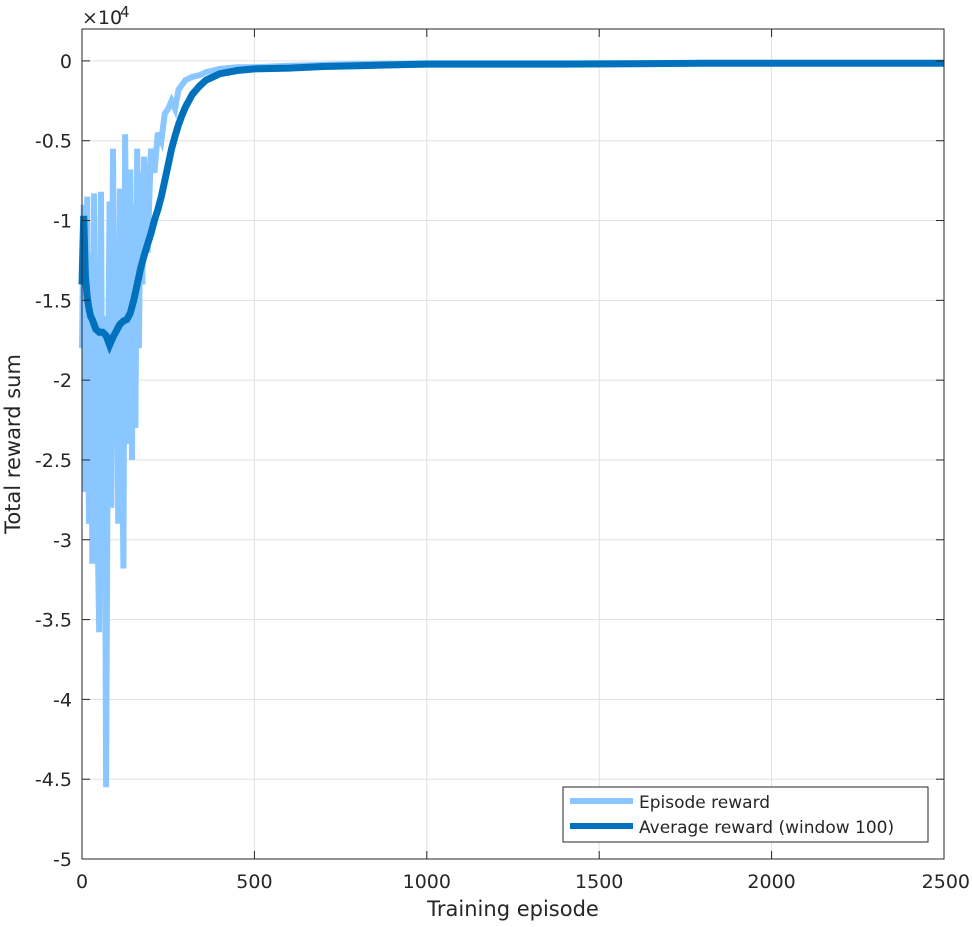 Image resolution: width=972 pixels, height=927 pixels. Describe the element at coordinates (62, 860) in the screenshot. I see `y-tick-label: -5` at that location.